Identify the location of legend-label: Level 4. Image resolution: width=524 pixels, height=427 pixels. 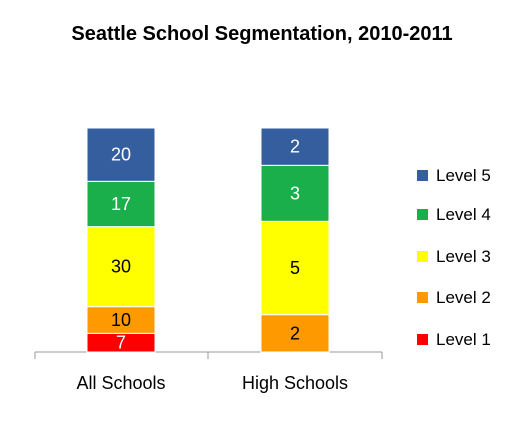
(463, 214).